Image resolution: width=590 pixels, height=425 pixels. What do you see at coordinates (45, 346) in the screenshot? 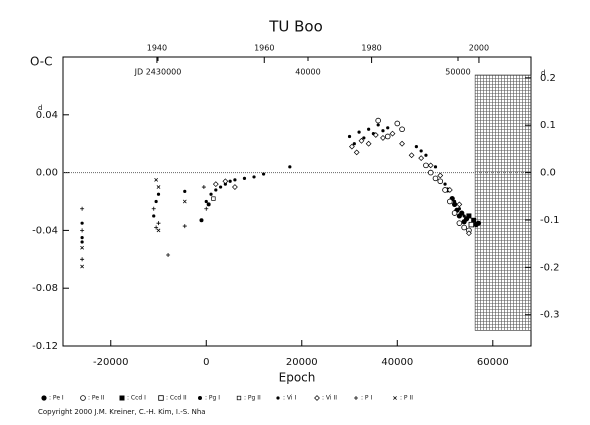
I see `y-tick-label: -0.12` at bounding box center [45, 346].